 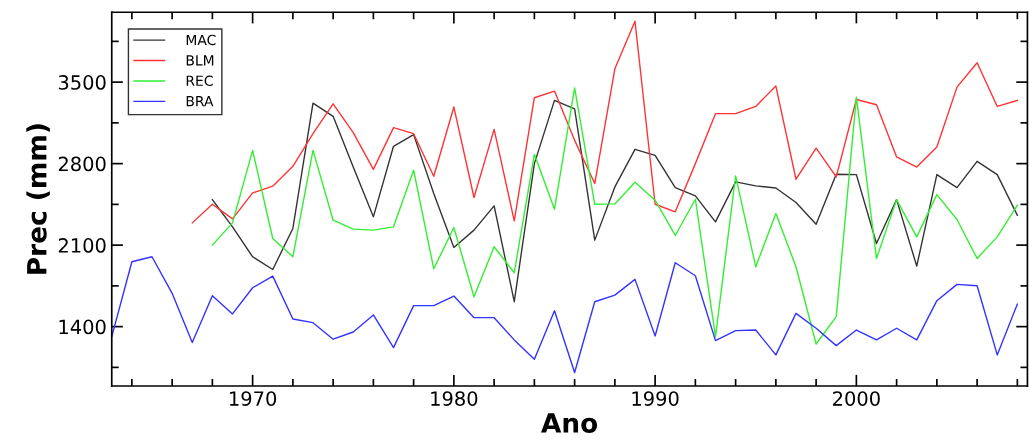 I want to click on y-tick-label: 2800, so click(x=82, y=164).